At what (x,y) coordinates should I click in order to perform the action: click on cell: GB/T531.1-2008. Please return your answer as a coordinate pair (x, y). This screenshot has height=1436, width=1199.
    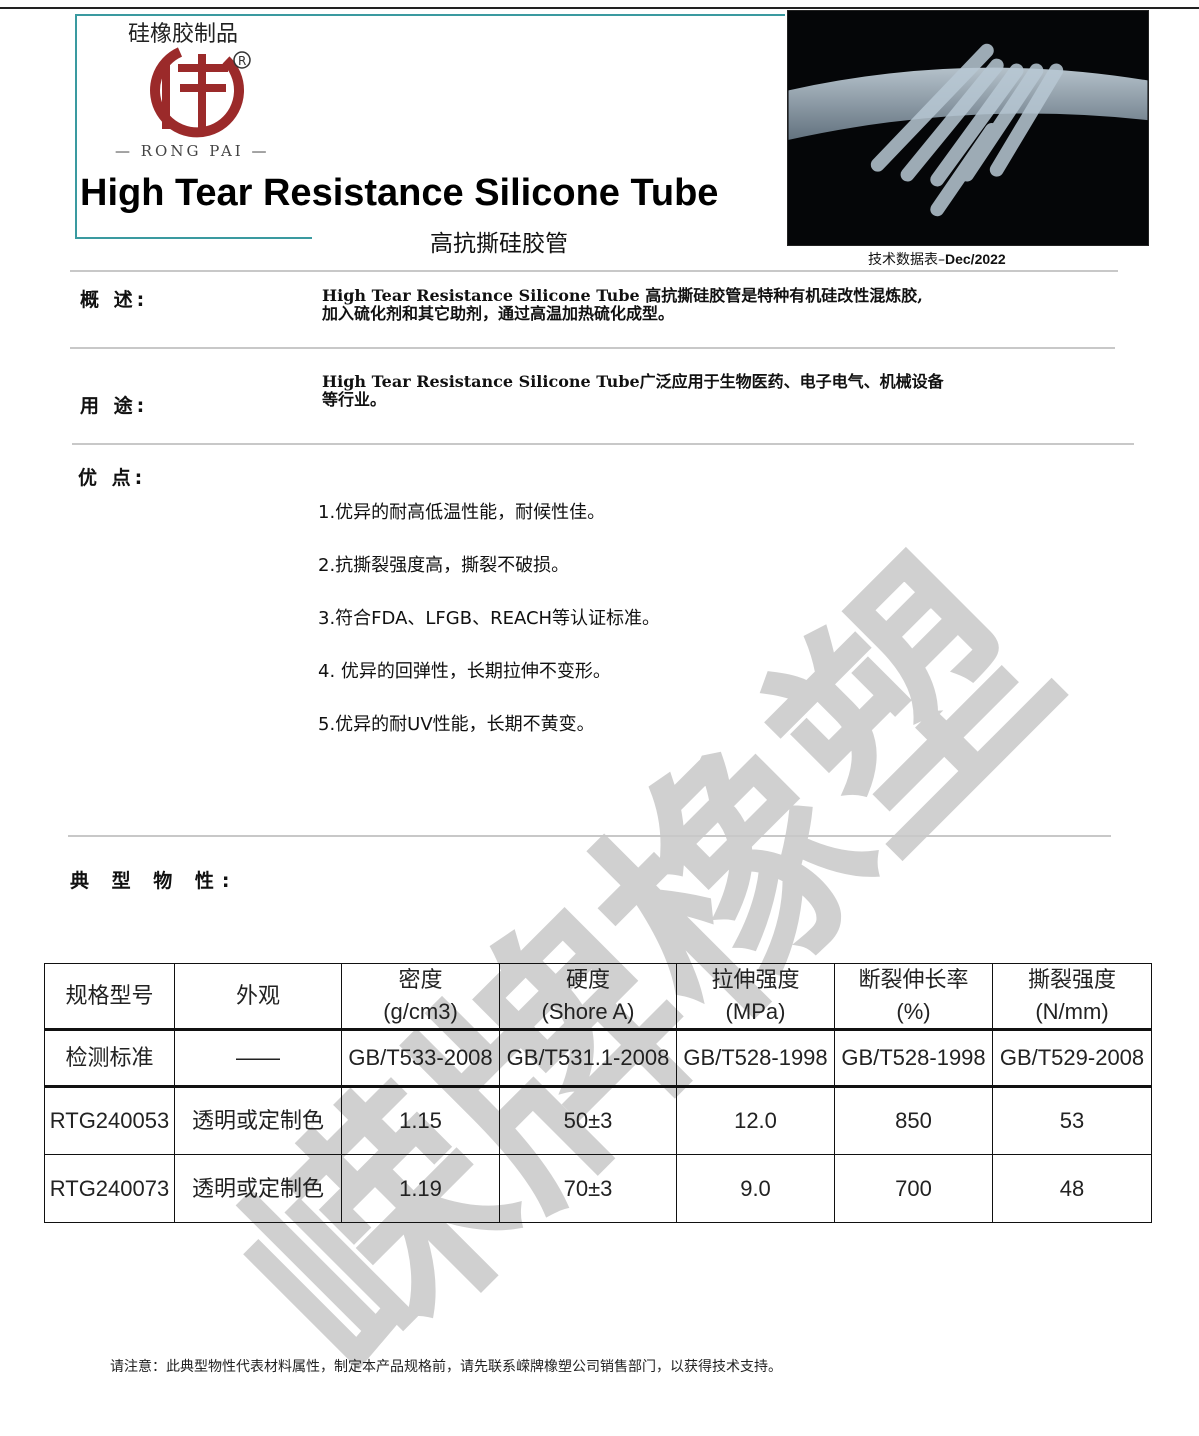
    Looking at the image, I should click on (588, 1058).